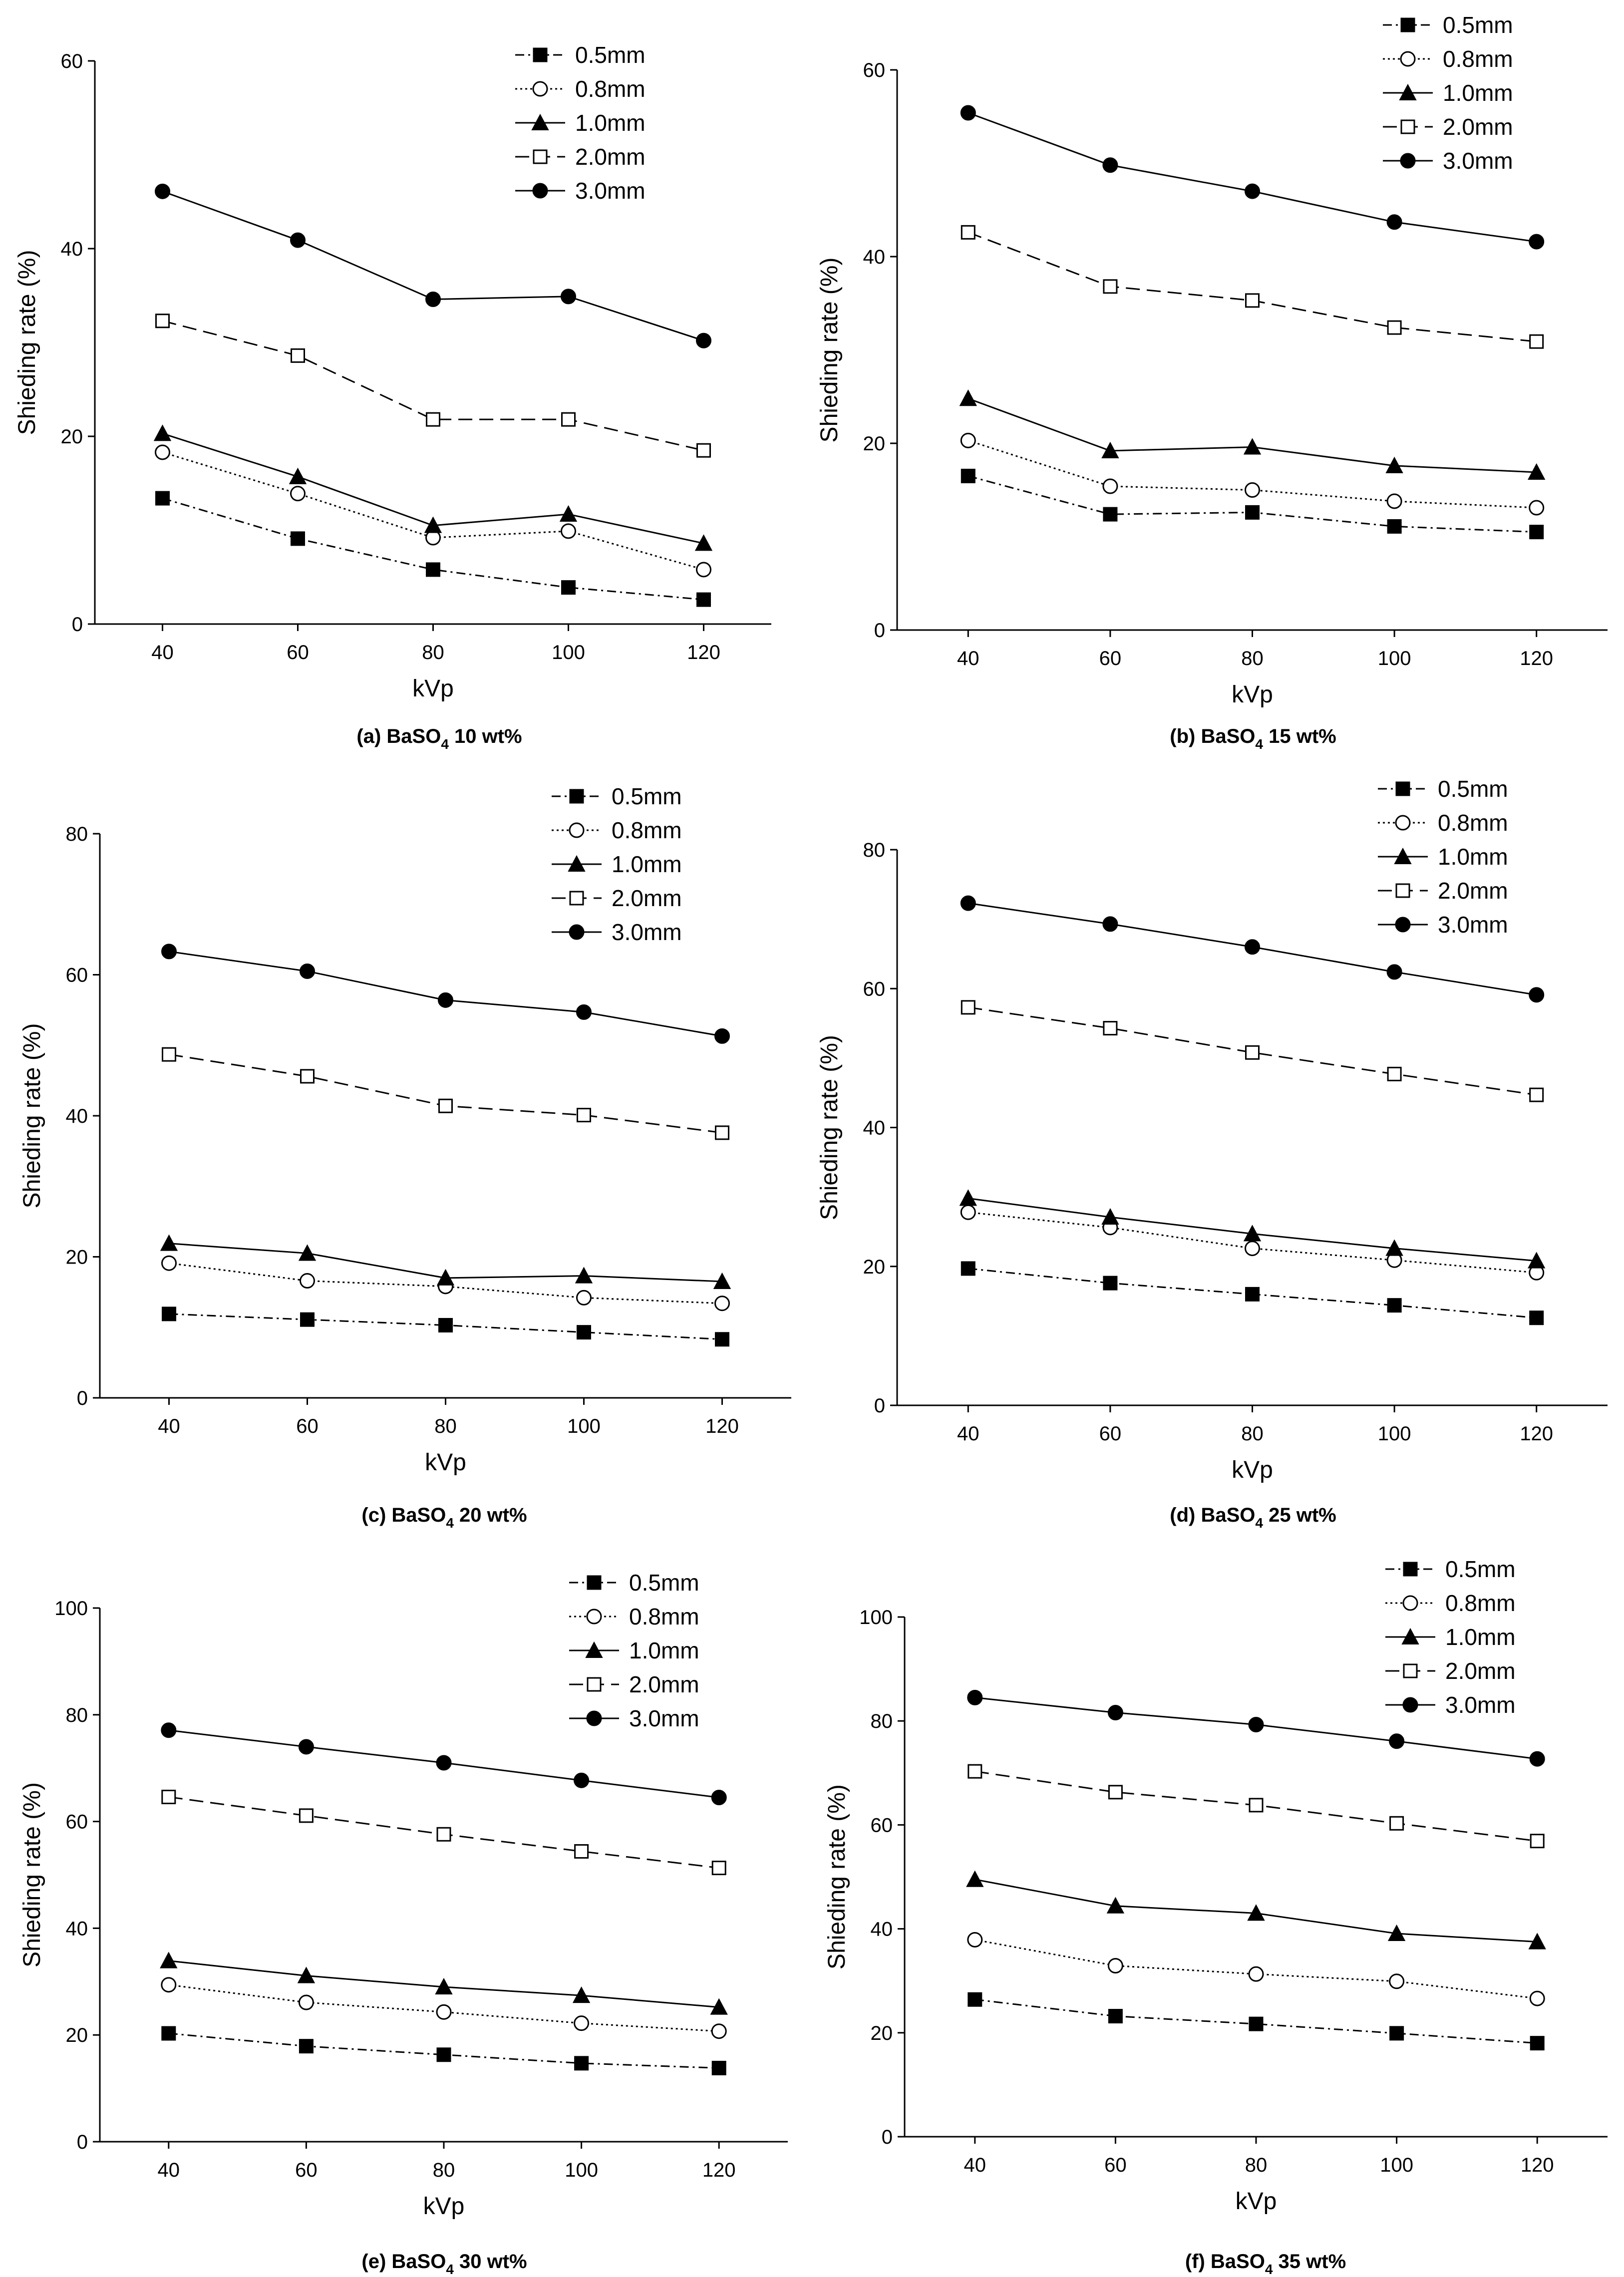 This screenshot has width=1624, height=2277. Describe the element at coordinates (77, 1929) in the screenshot. I see `y-tick-label: 40` at that location.